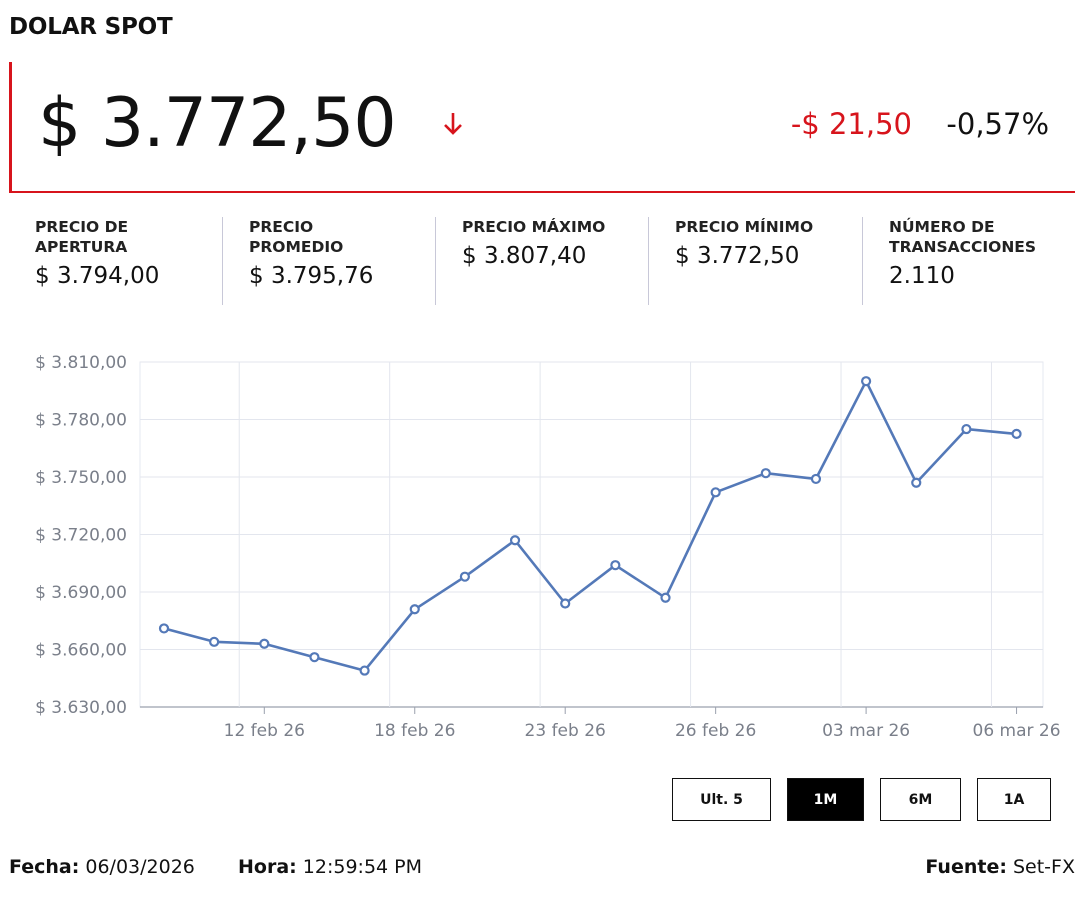 This screenshot has width=1080, height=900. Describe the element at coordinates (851, 124) in the screenshot. I see `price-change-absolute: -$ 21,50` at that location.